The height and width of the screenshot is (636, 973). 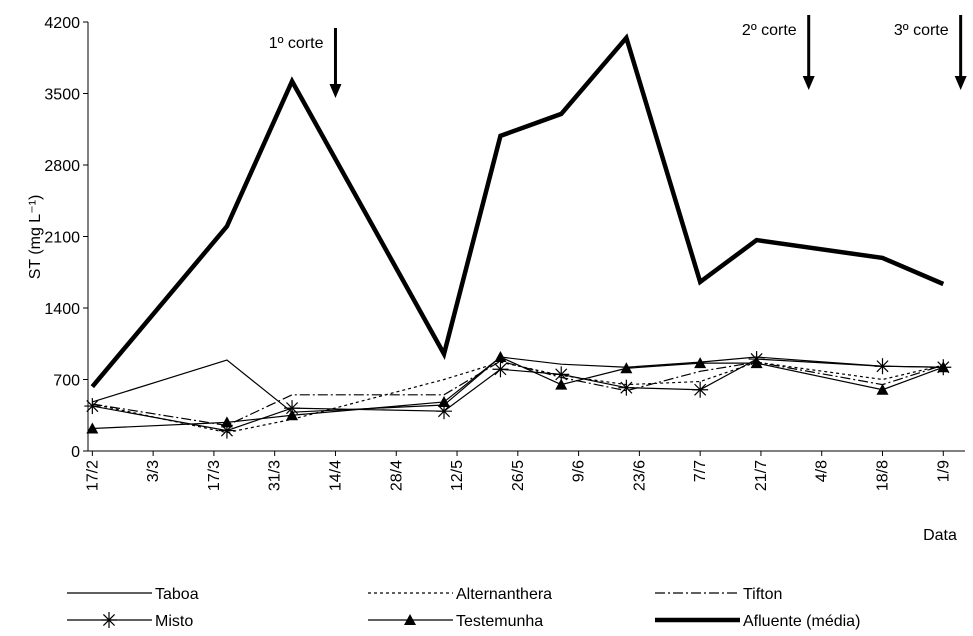 I want to click on x-tick-label: 18/8, so click(x=883, y=475).